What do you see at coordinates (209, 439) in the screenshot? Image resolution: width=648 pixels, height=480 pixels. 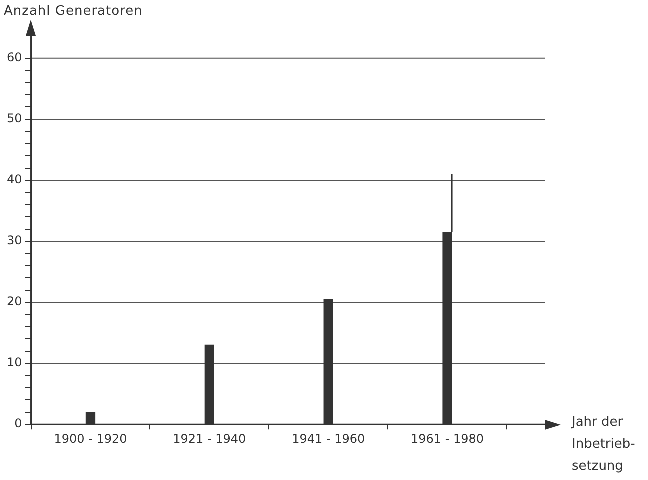 I see `x-tick-label: 1921 - 1940` at bounding box center [209, 439].